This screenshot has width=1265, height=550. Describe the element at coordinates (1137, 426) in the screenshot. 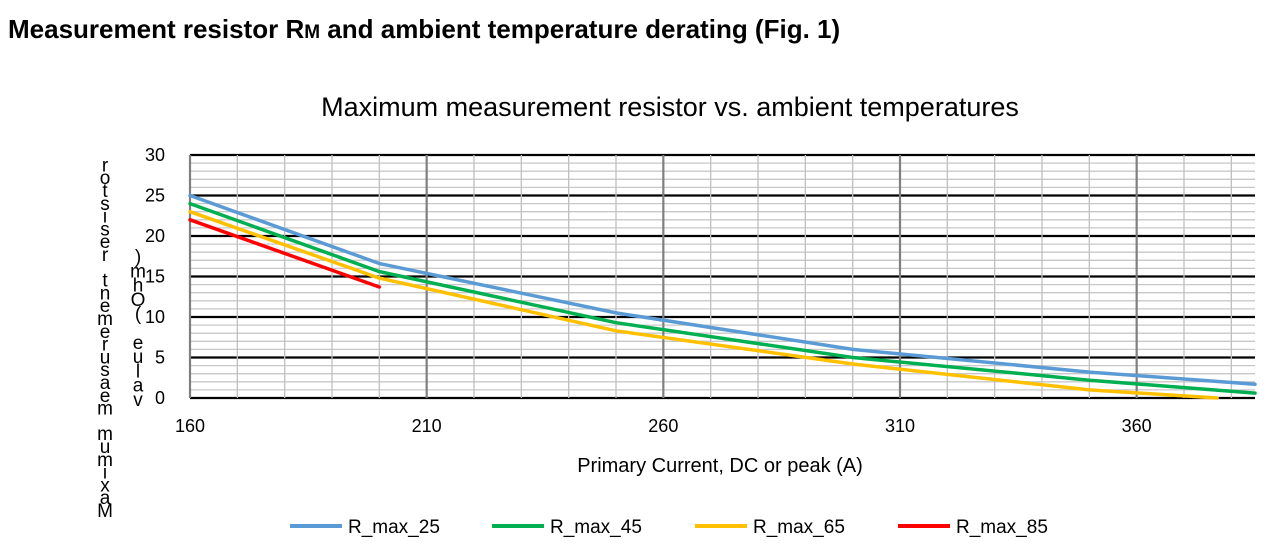

I see `x-tick-label: 360` at that location.